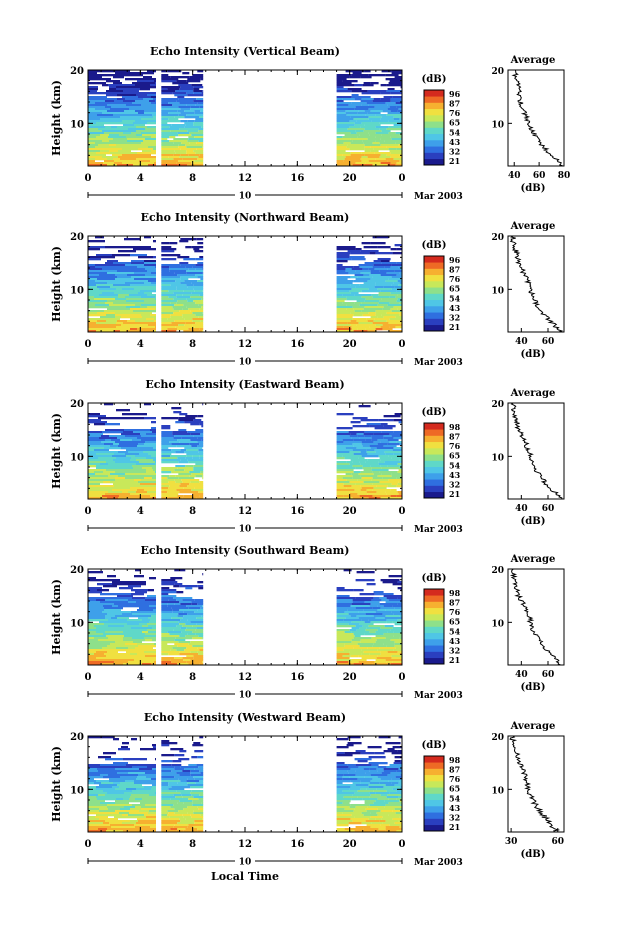  Describe the element at coordinates (245, 784) in the screenshot. I see `heatmap-cells` at that location.